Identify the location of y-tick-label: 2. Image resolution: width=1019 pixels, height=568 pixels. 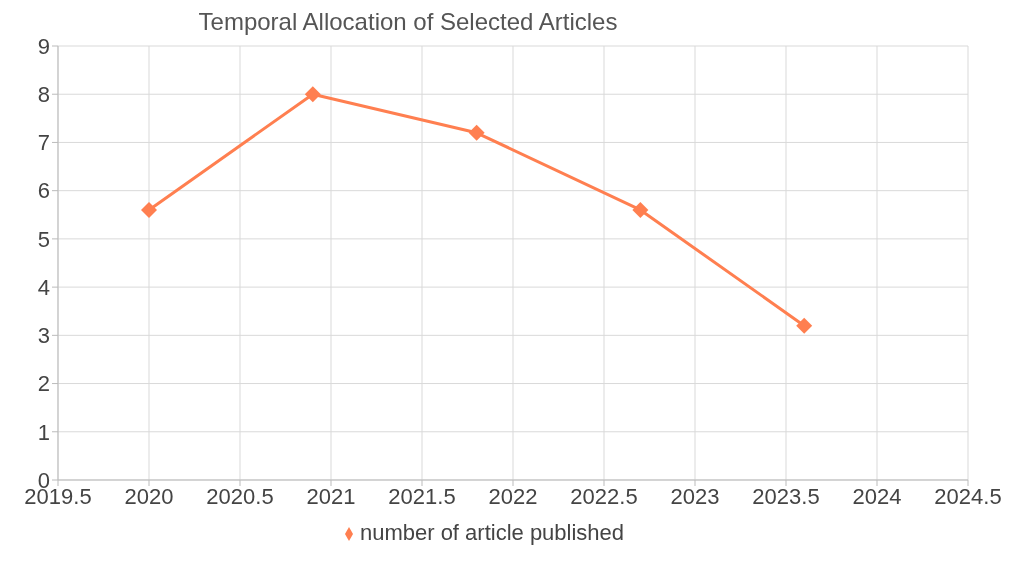
(43, 384).